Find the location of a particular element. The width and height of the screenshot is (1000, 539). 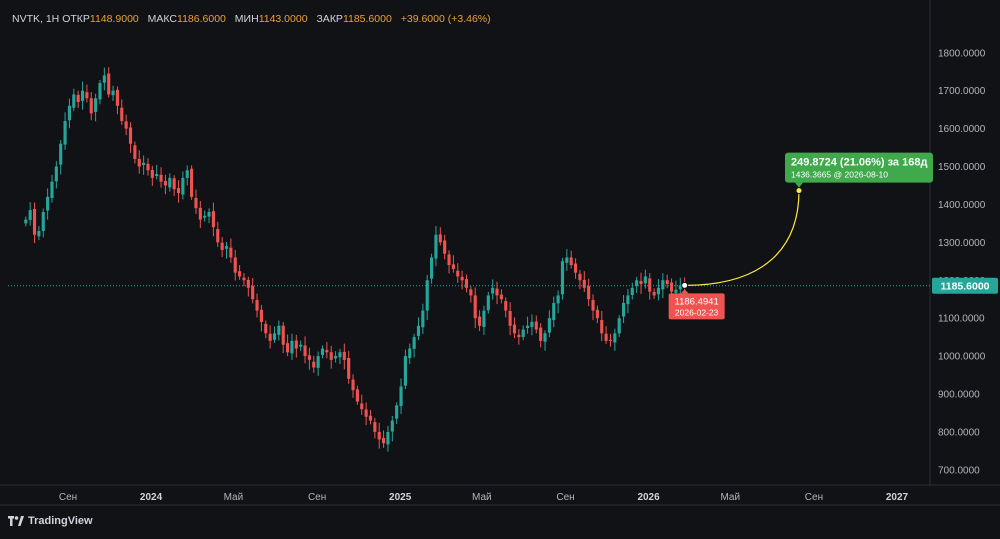

projection-start-point is located at coordinates (685, 285).